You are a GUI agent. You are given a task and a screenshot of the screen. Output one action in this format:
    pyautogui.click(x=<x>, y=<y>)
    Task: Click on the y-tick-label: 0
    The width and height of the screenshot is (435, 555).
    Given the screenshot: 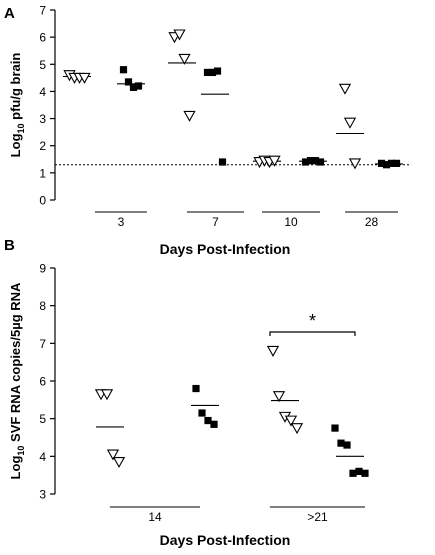 What is the action you would take?
    pyautogui.click(x=42, y=201)
    